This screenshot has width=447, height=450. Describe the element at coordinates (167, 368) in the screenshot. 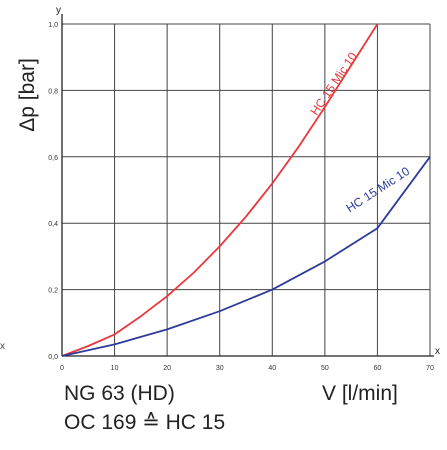

I see `x-tick-label: 20` at that location.